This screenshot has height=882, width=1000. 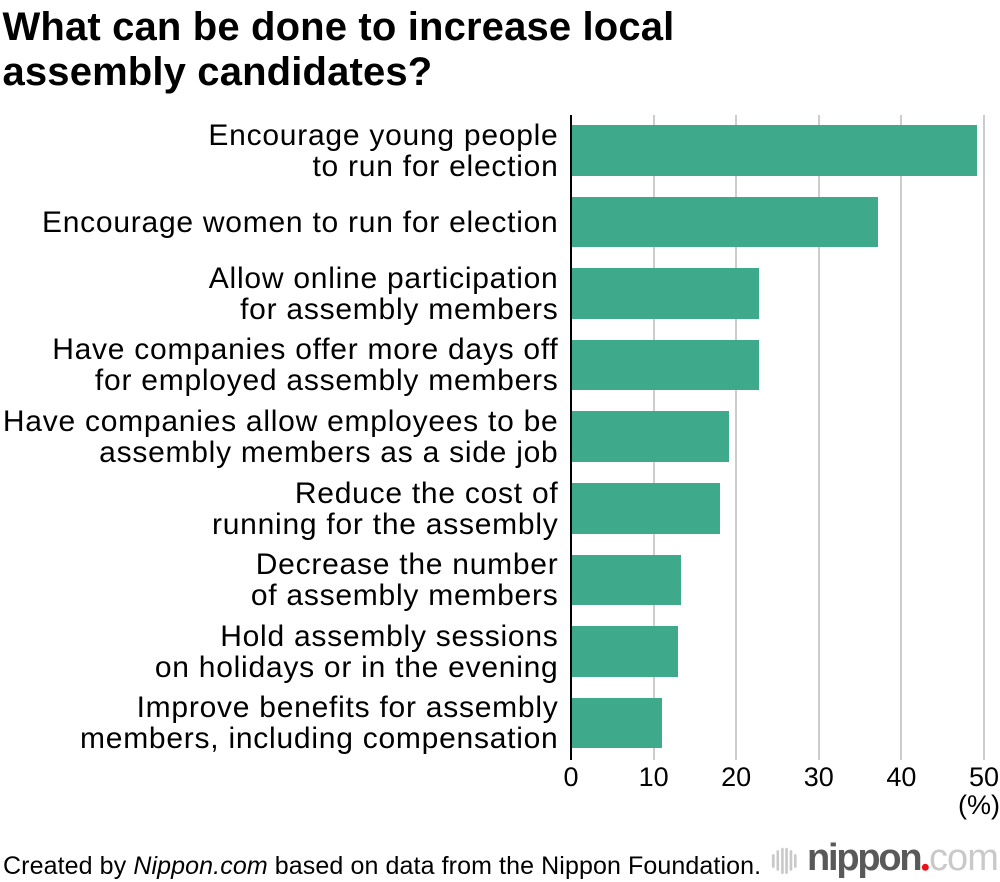 What do you see at coordinates (863, 858) in the screenshot?
I see `svg-text: nippon` at bounding box center [863, 858].